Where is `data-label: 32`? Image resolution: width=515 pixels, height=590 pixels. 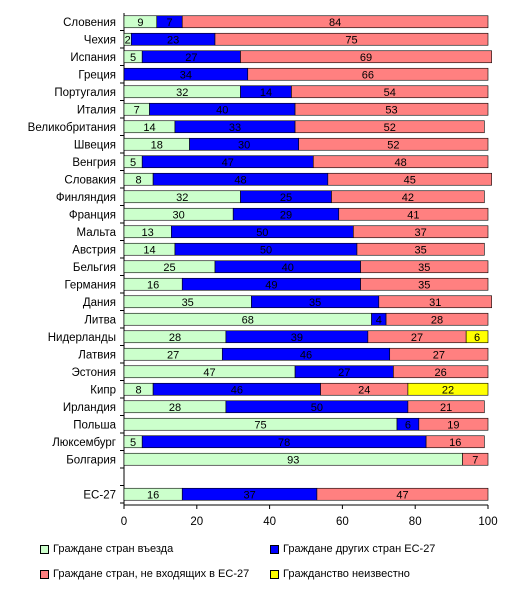 data-label: 32 is located at coordinates (182, 198).